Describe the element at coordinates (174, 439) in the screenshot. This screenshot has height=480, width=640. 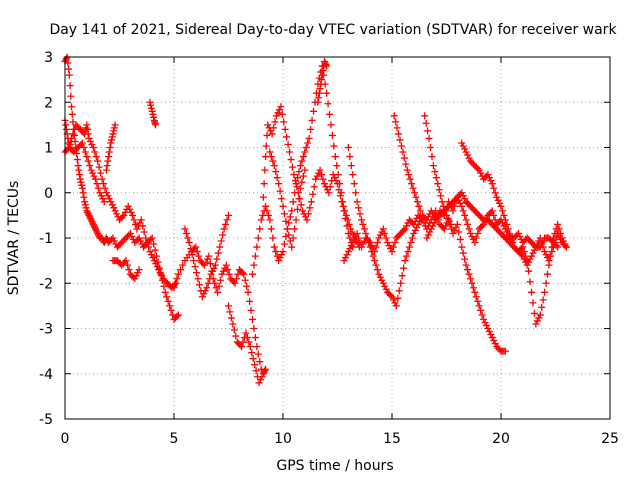
I see `x-tick-label: 5` at that location.